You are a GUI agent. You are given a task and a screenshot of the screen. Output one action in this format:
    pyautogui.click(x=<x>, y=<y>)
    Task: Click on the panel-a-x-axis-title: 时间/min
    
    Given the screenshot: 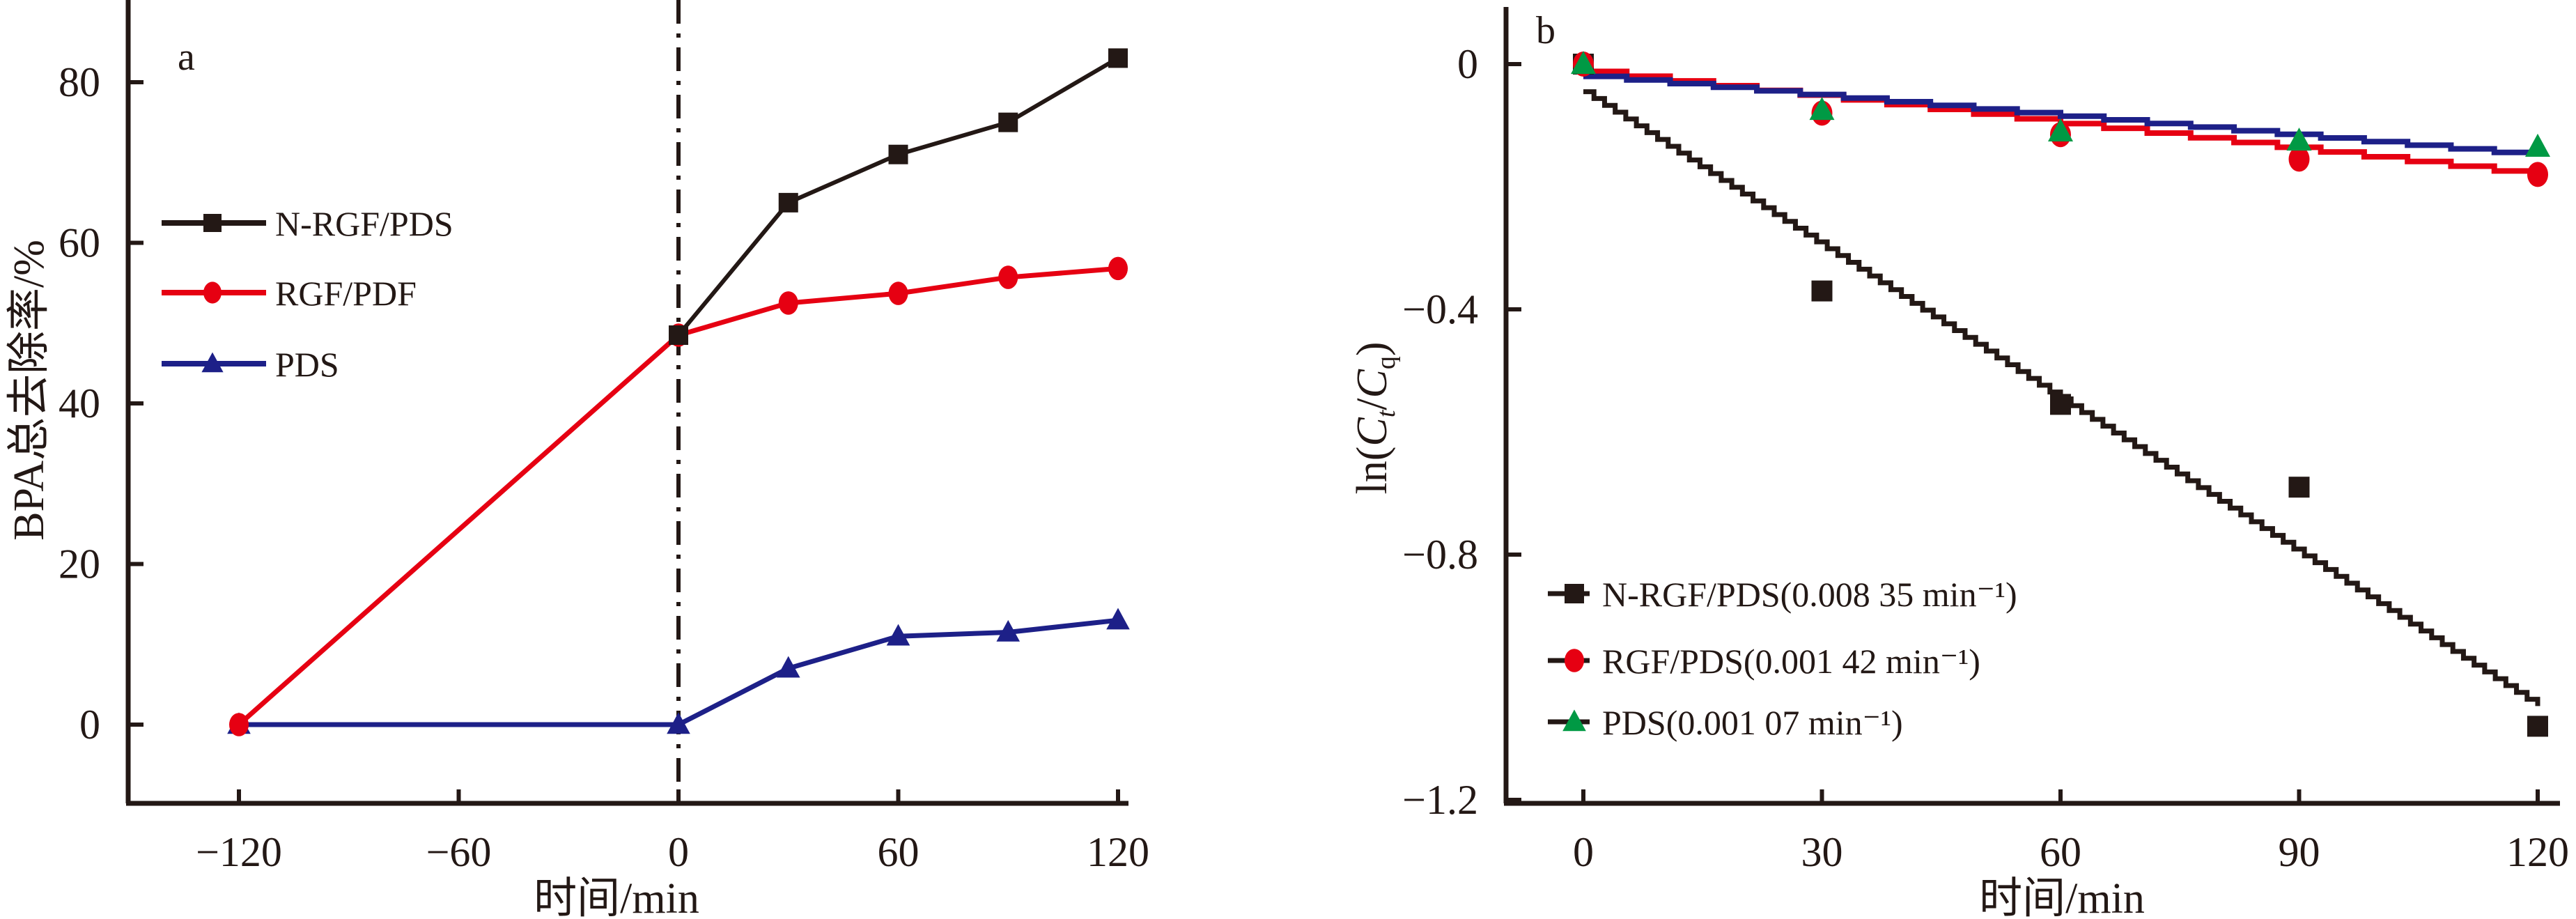 What is the action you would take?
    pyautogui.click(x=616, y=897)
    